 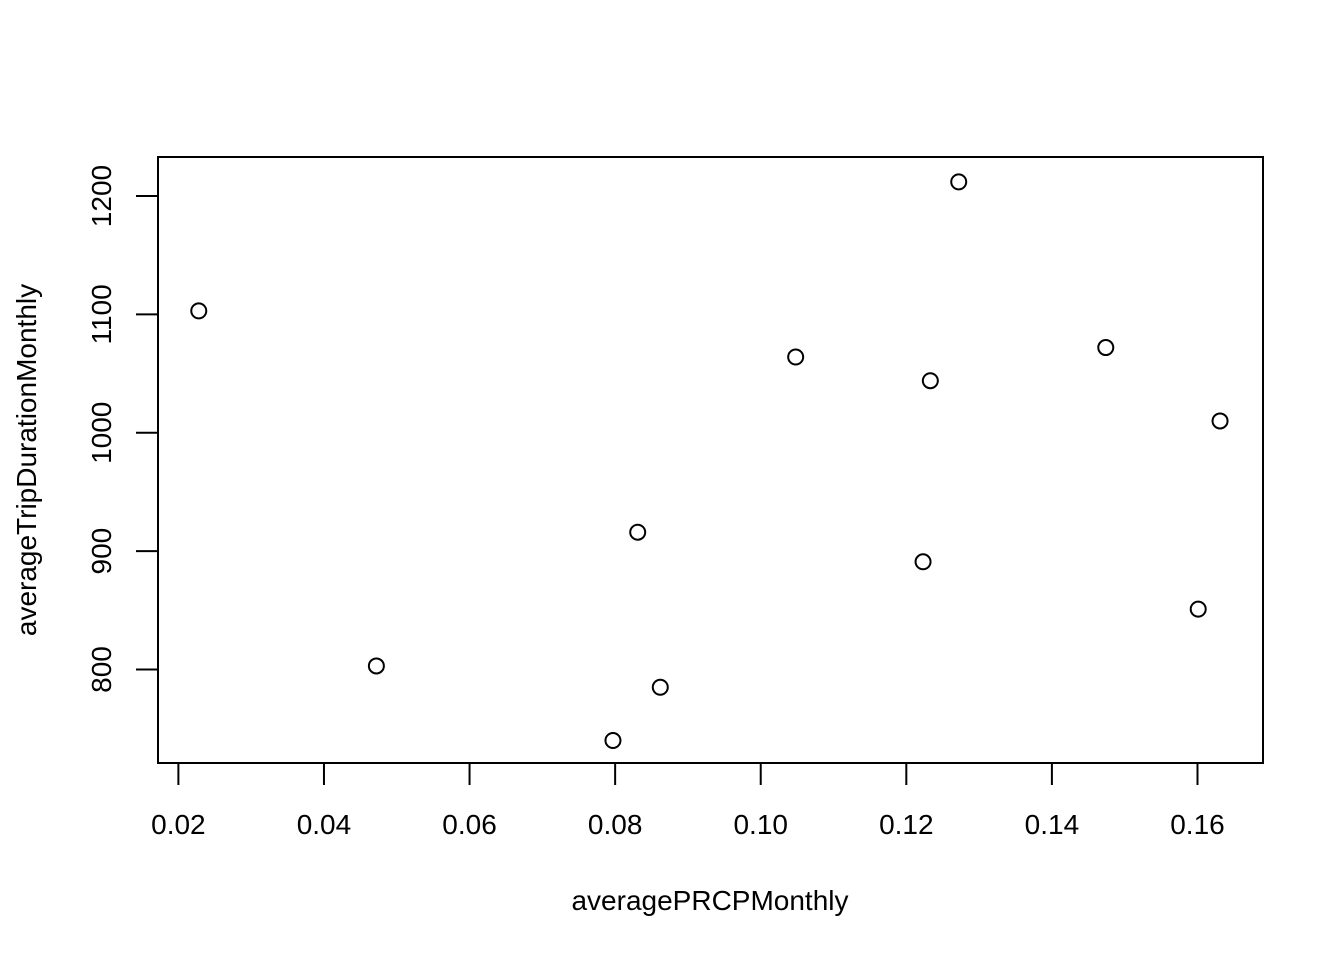 I want to click on y-tick-label: 900, so click(x=101, y=551).